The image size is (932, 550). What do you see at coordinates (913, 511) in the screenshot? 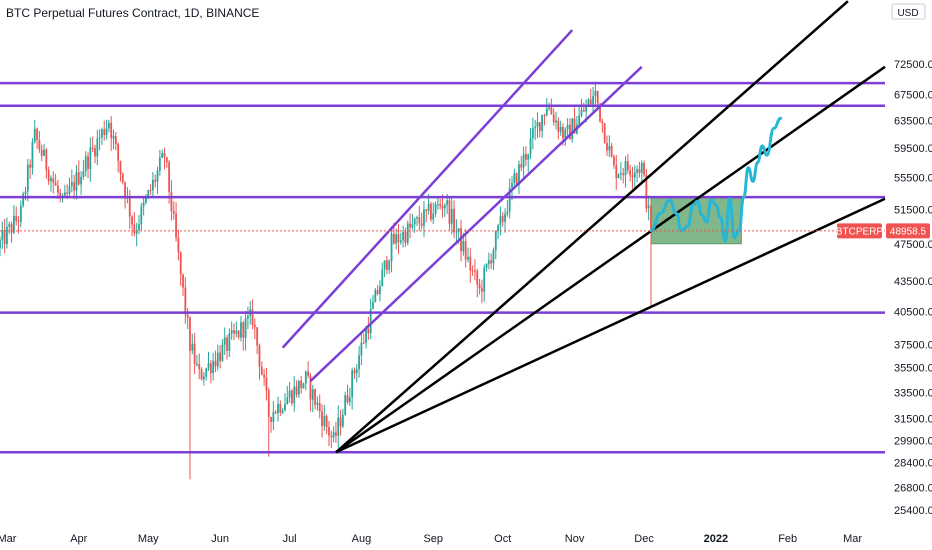
I see `y-tick-label-16: 25400.00` at bounding box center [913, 511].